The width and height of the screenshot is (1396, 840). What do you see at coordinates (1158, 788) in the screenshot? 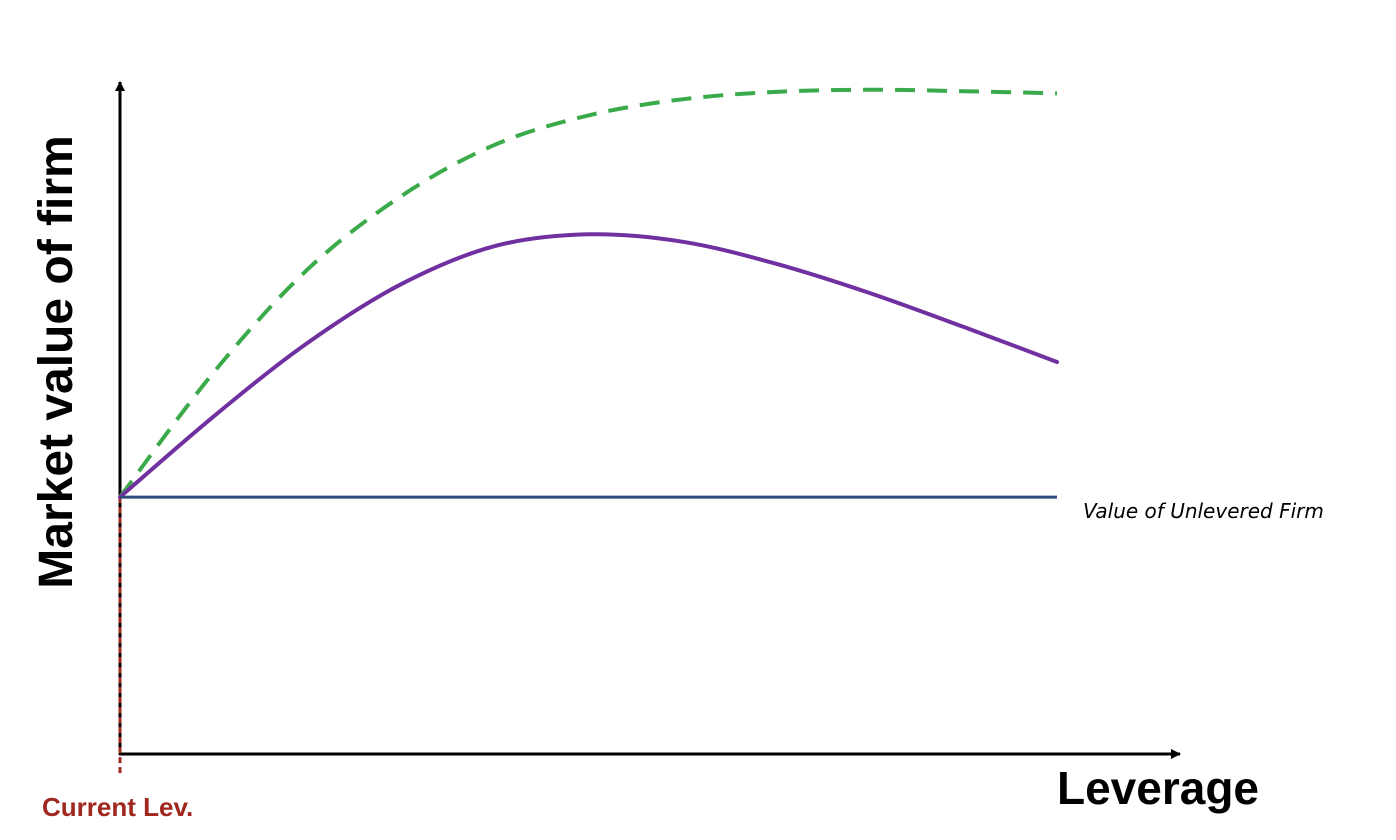
I see `x-axis-label: Leverage` at bounding box center [1158, 788].